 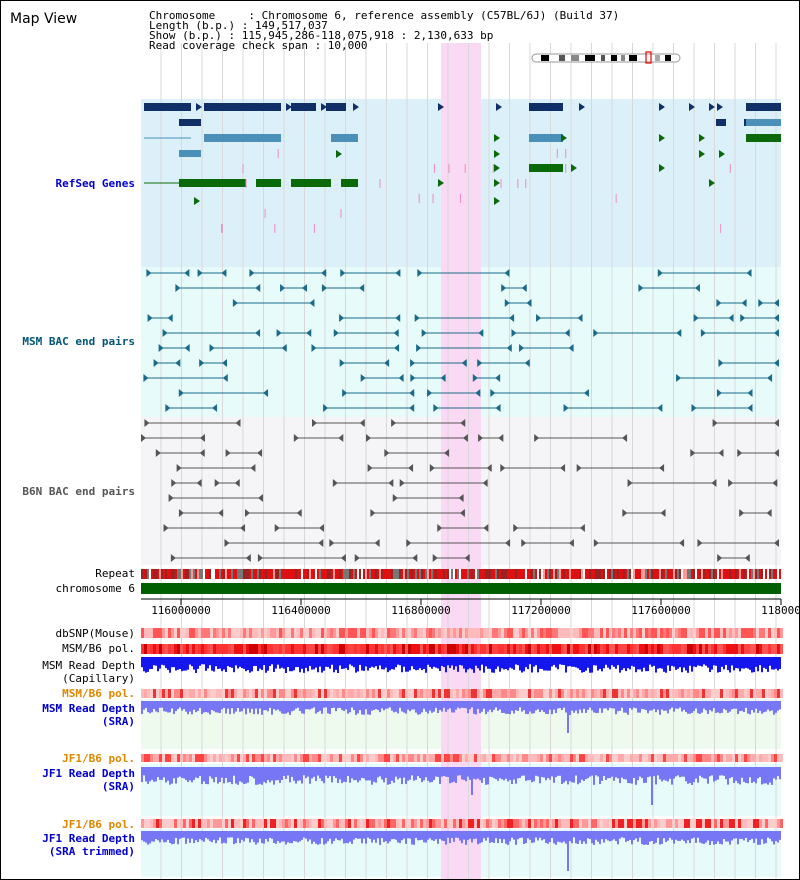 What do you see at coordinates (78, 341) in the screenshot?
I see `track-label-msm-bac: MSM BAC end pairs` at bounding box center [78, 341].